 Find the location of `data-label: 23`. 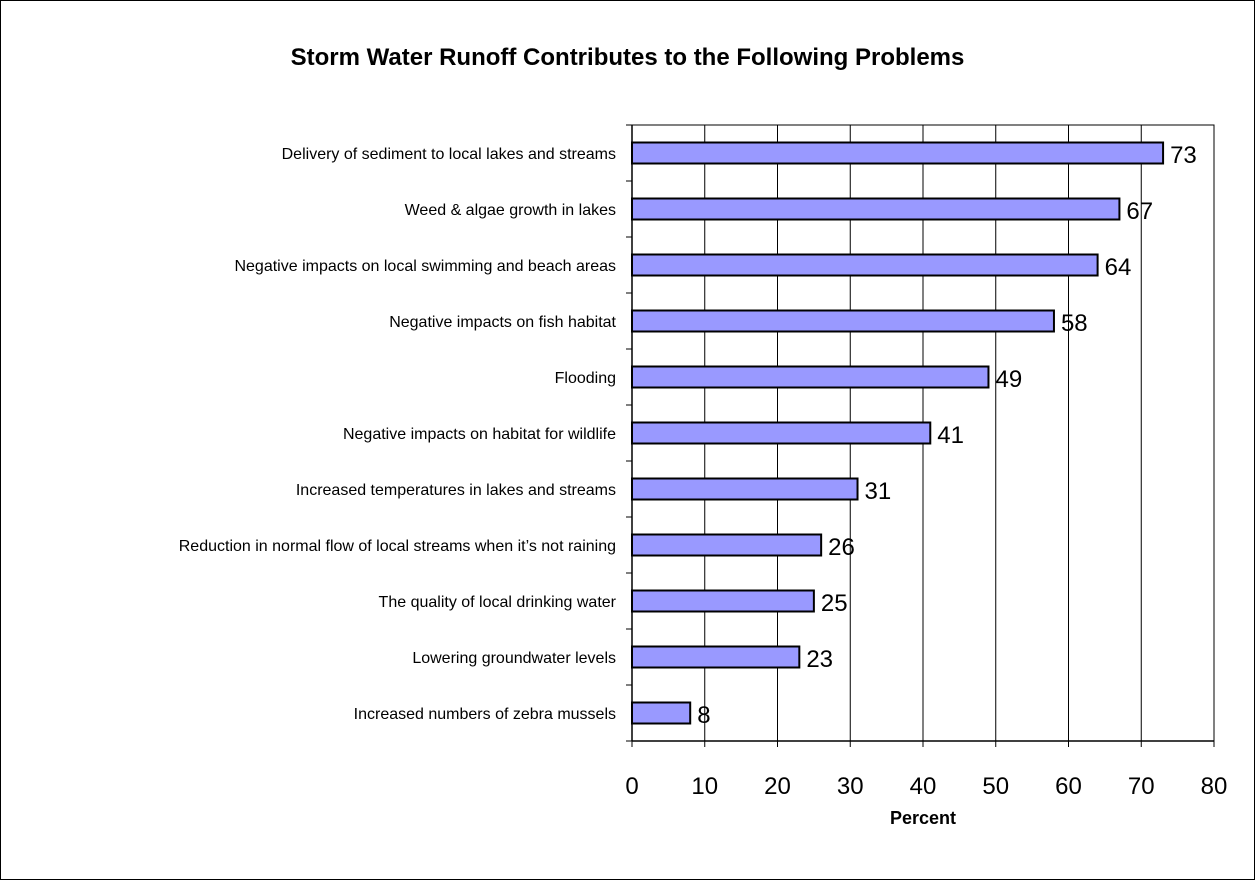

data-label: 23 is located at coordinates (819, 659).